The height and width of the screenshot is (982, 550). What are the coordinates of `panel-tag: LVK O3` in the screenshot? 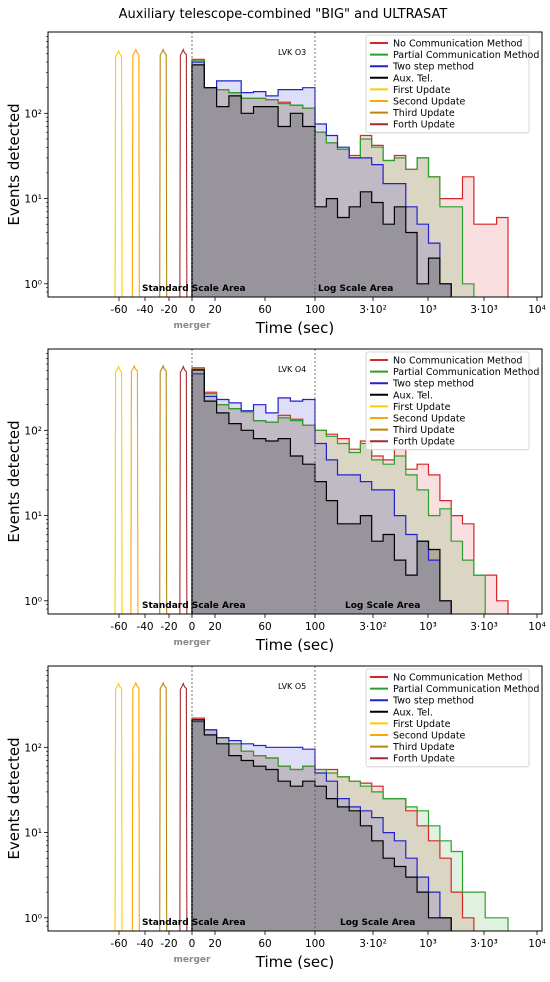 It's located at (292, 52).